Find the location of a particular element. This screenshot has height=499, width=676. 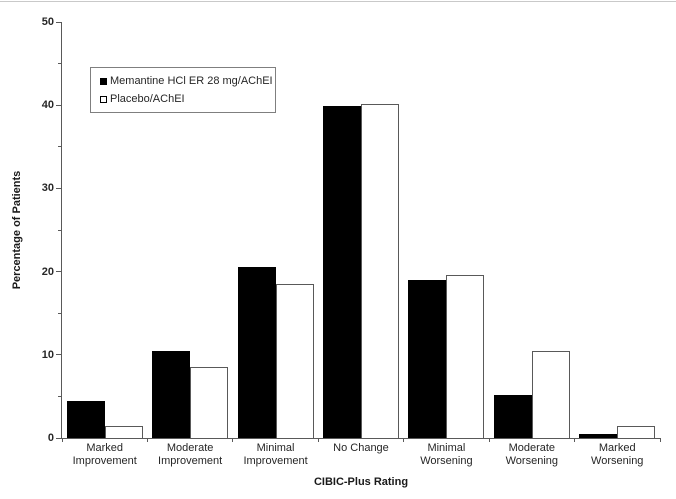

x-axis-line is located at coordinates (361, 438).